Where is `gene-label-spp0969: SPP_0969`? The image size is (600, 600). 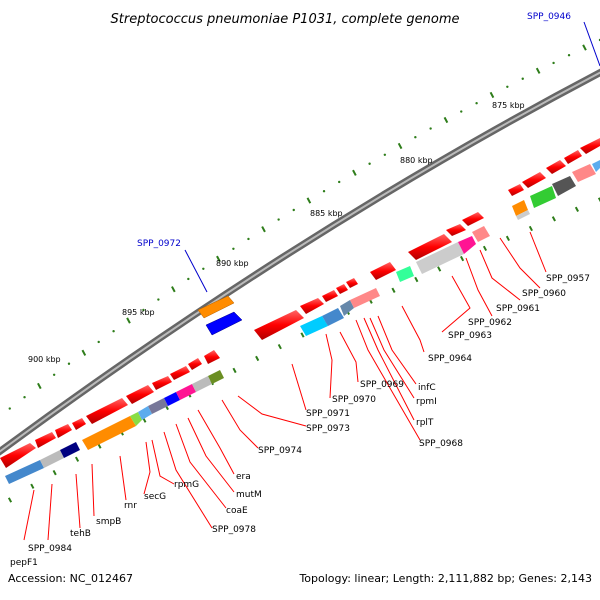 gene-label-spp0969: SPP_0969 is located at coordinates (382, 385).